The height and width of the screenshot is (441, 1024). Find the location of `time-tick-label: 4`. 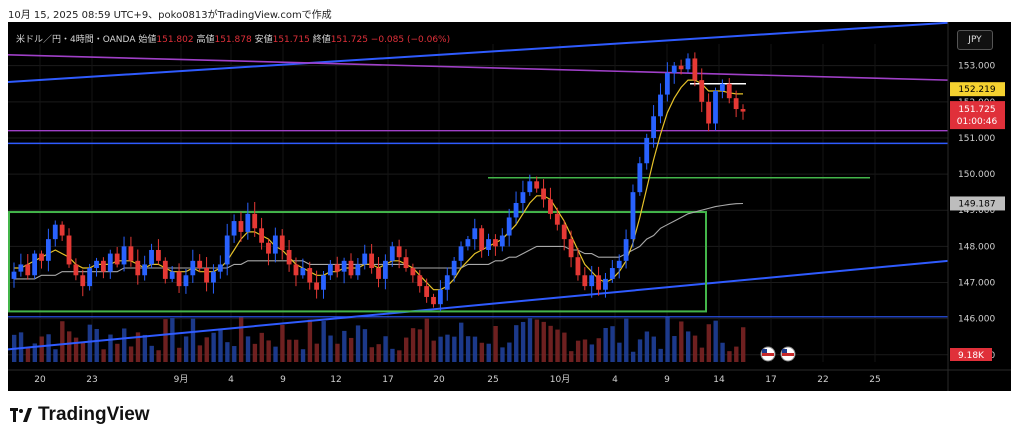

time-tick-label: 4 is located at coordinates (231, 380).